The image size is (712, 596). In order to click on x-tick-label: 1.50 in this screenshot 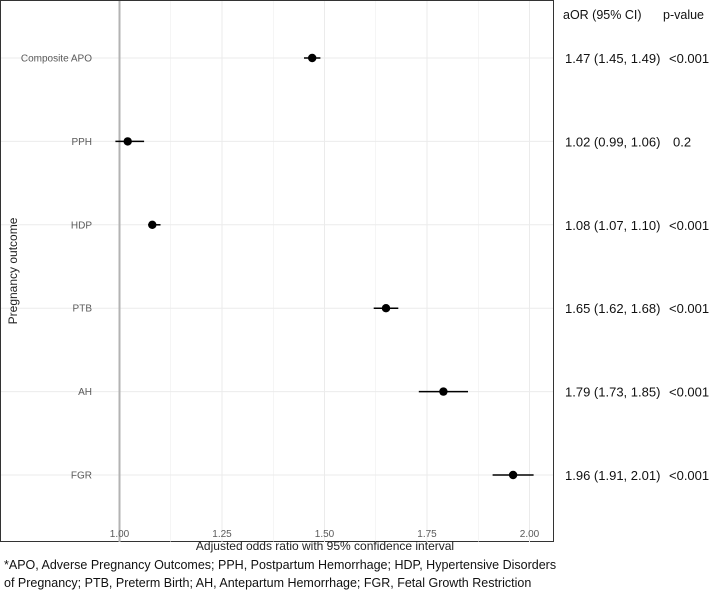, I will do `click(325, 534)`.